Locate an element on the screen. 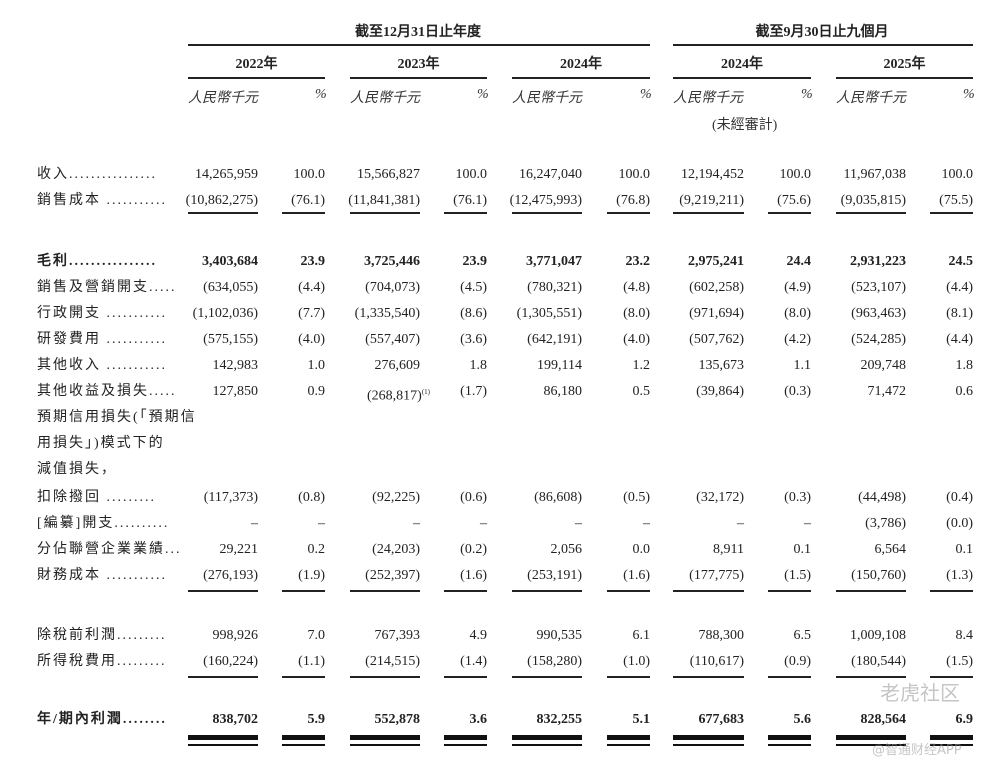  cell-value: 14,265,959 is located at coordinates (226, 174).